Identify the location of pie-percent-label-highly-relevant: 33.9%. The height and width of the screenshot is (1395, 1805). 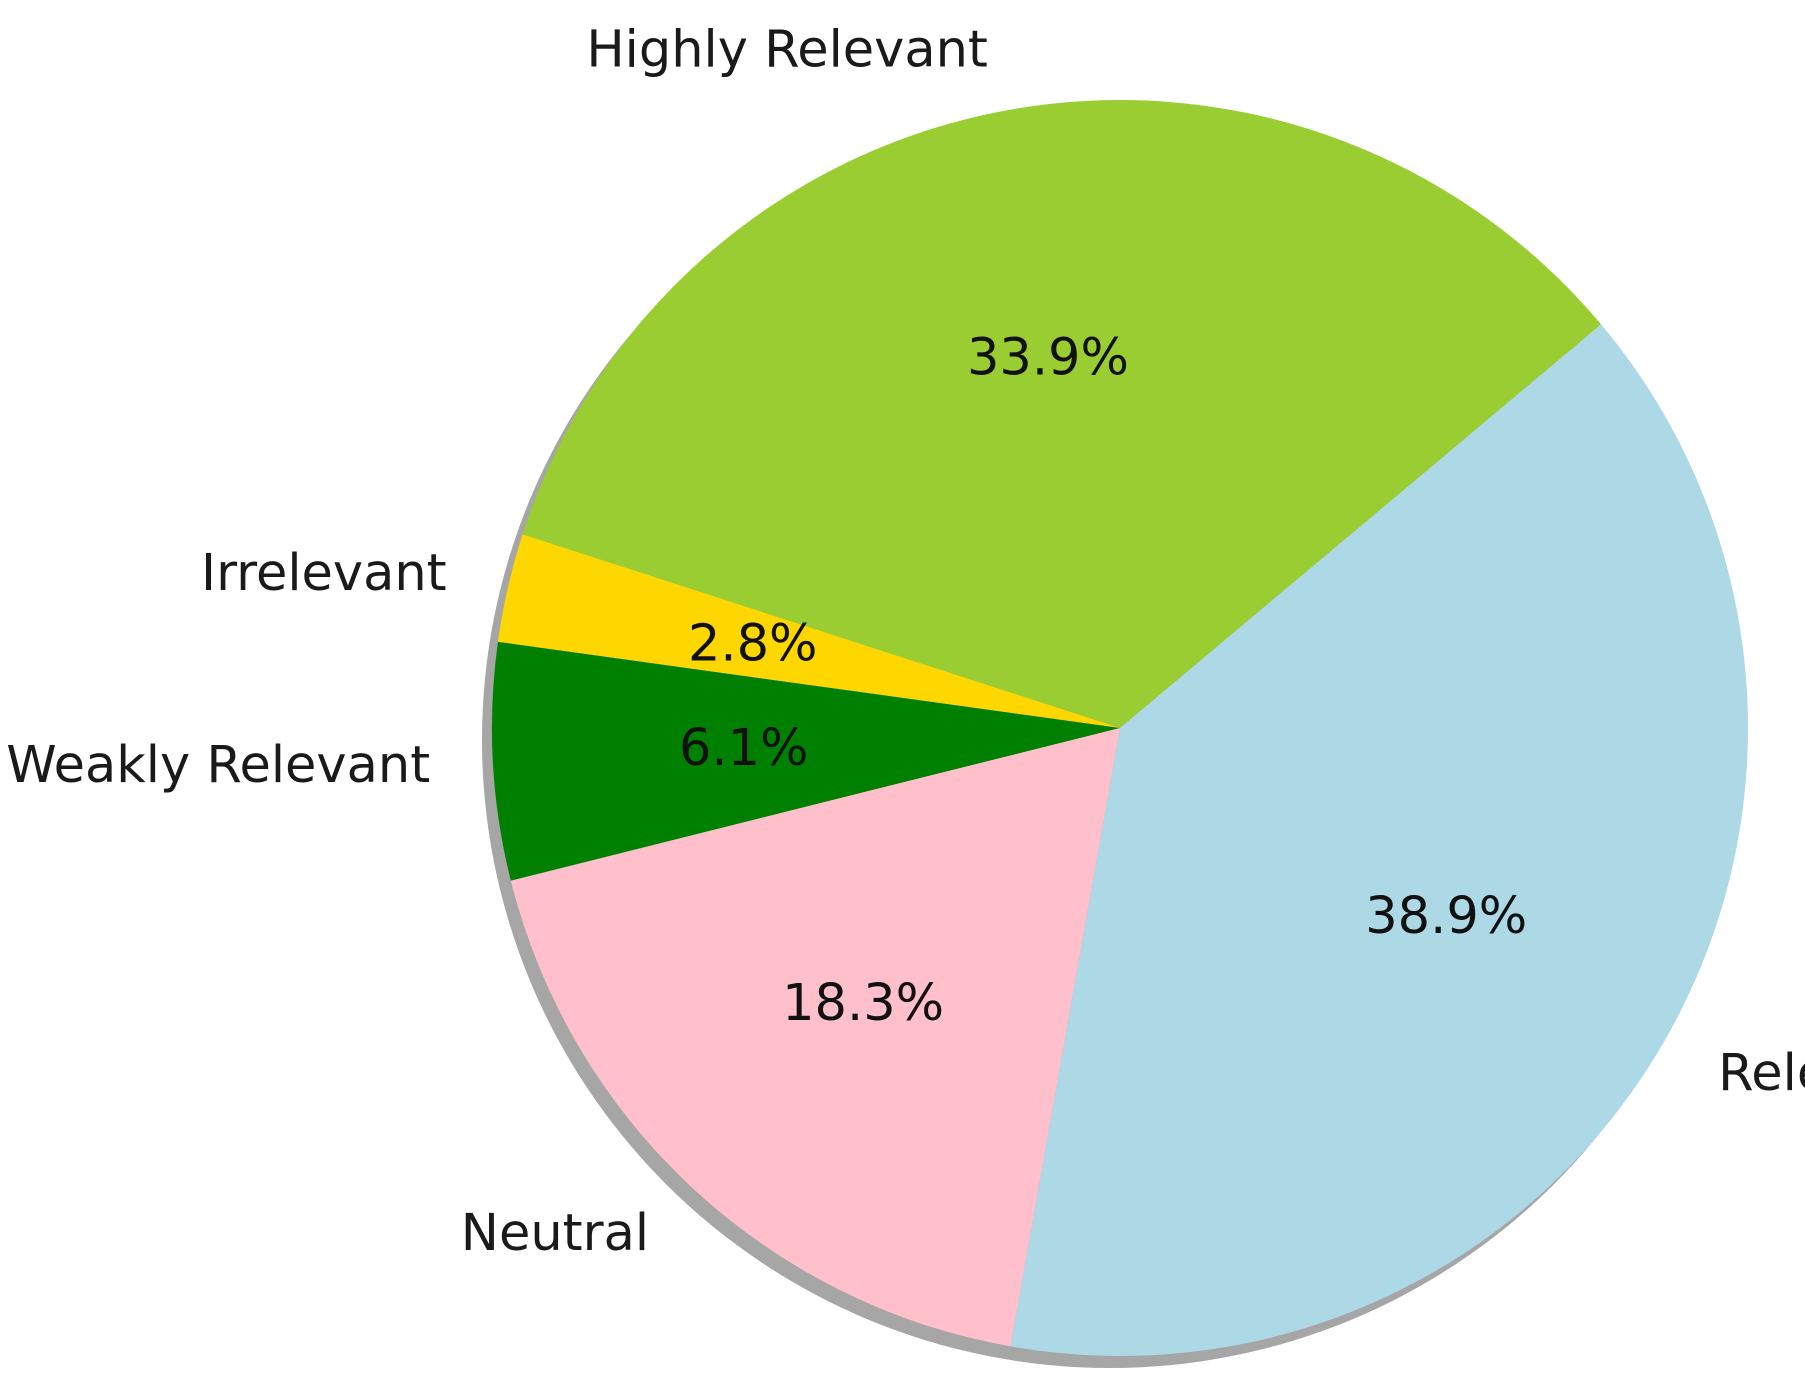
(1048, 358).